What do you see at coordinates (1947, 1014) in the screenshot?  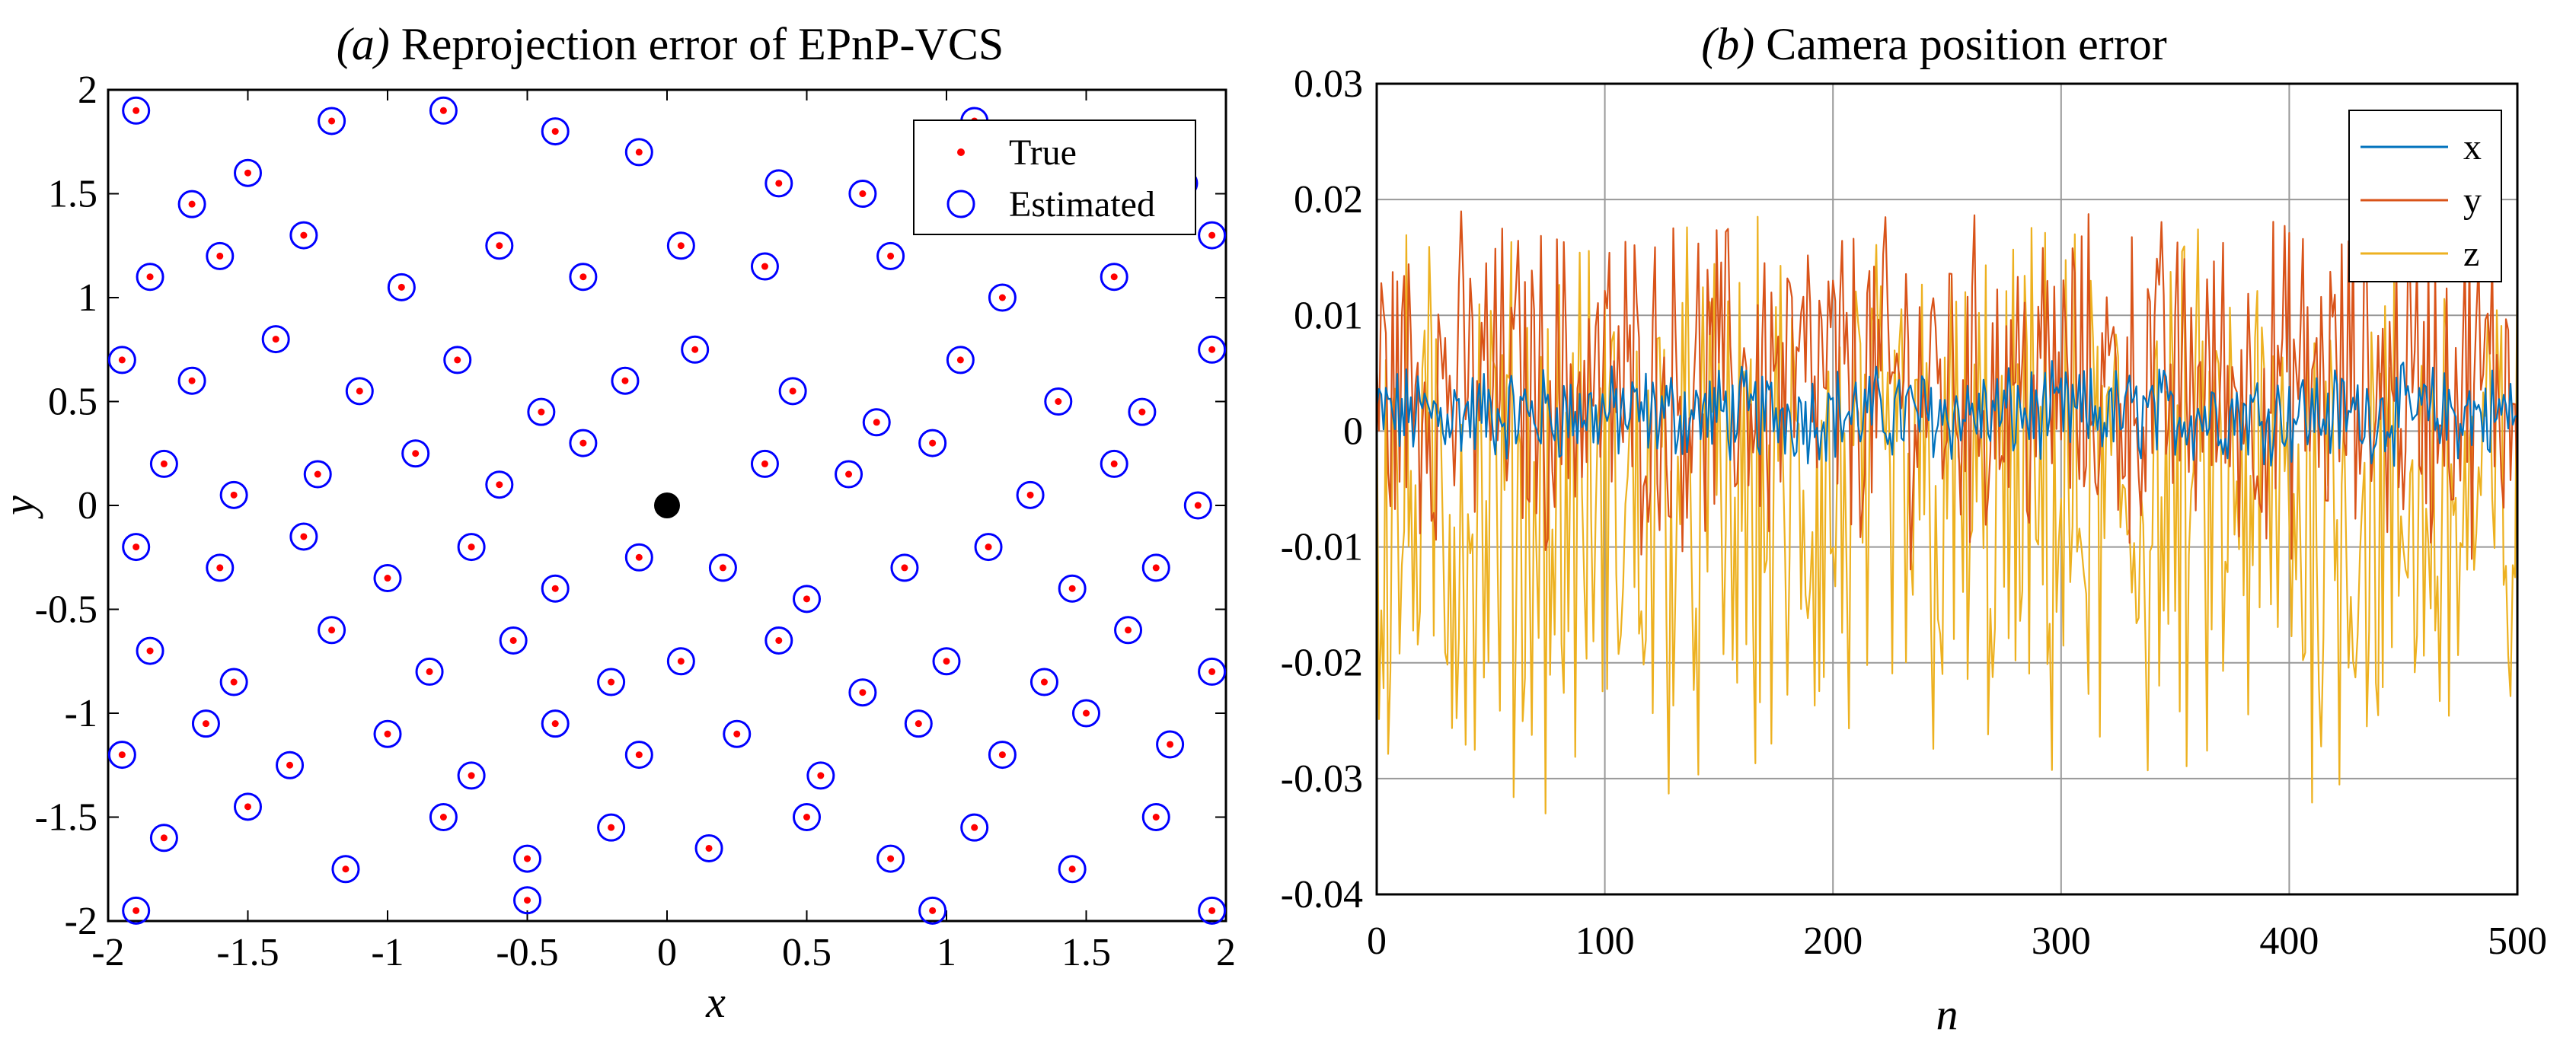 I see `line-x-axis-label: n` at bounding box center [1947, 1014].